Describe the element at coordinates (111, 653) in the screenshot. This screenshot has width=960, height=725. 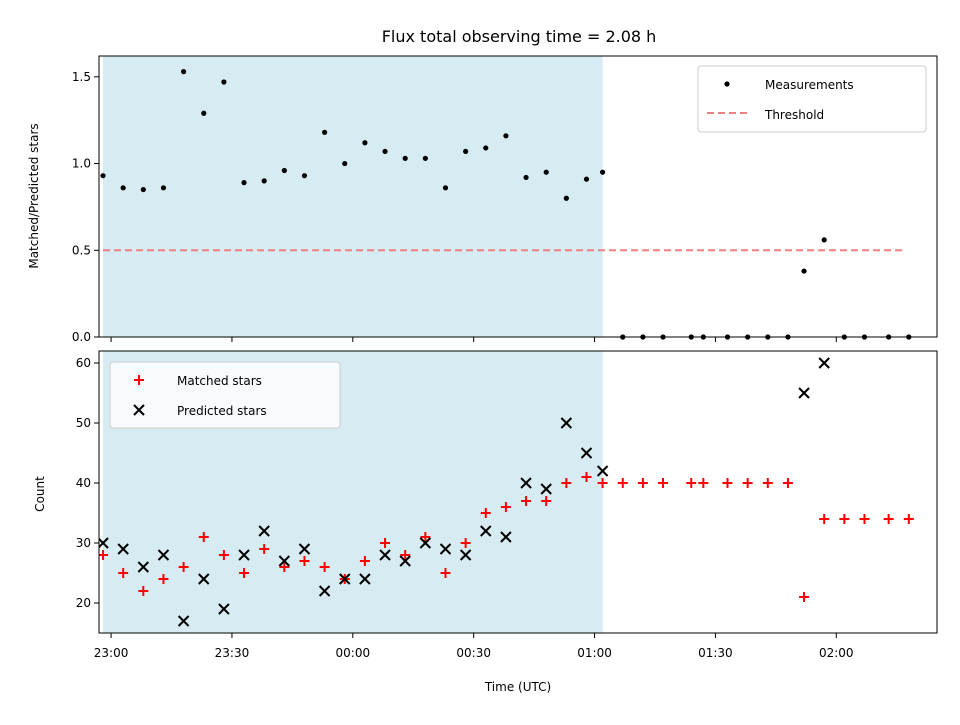
I see `x-tick-label: 23:00` at that location.